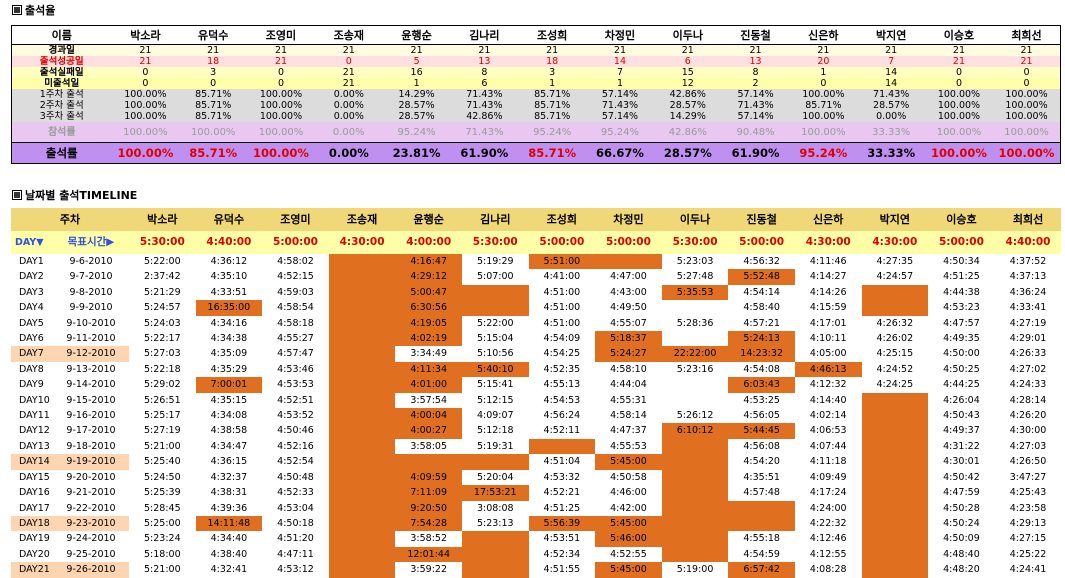 This screenshot has width=1065, height=578. I want to click on time-cell: 5:27:19, so click(162, 431).